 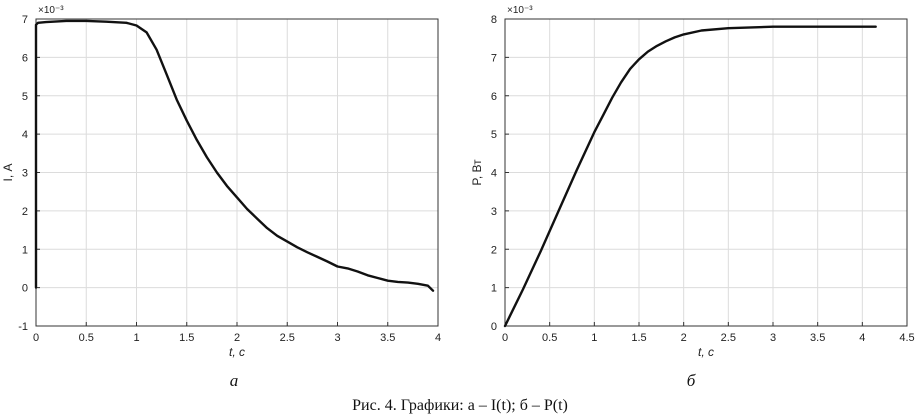 I want to click on panel-a-ytick-label-4: 3, so click(x=25, y=174).